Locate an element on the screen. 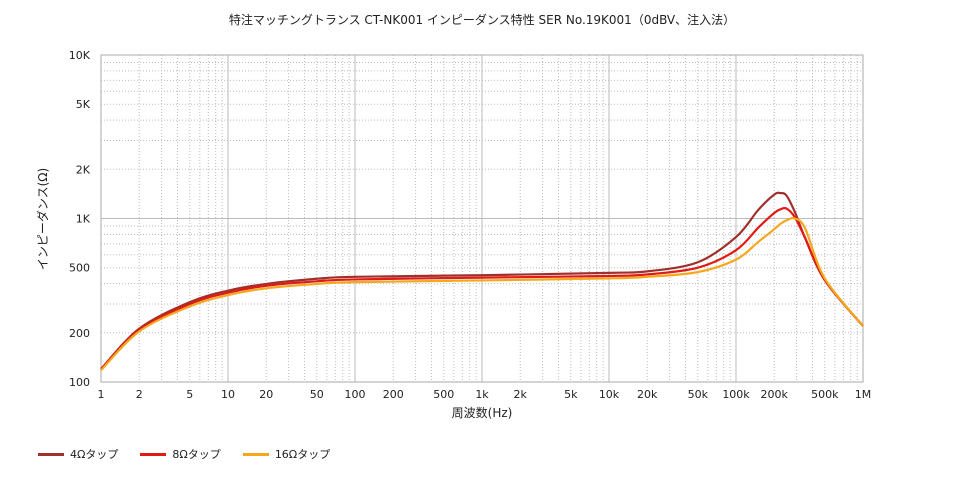 This screenshot has height=483, width=965. x-tick-label: 200k is located at coordinates (775, 394).